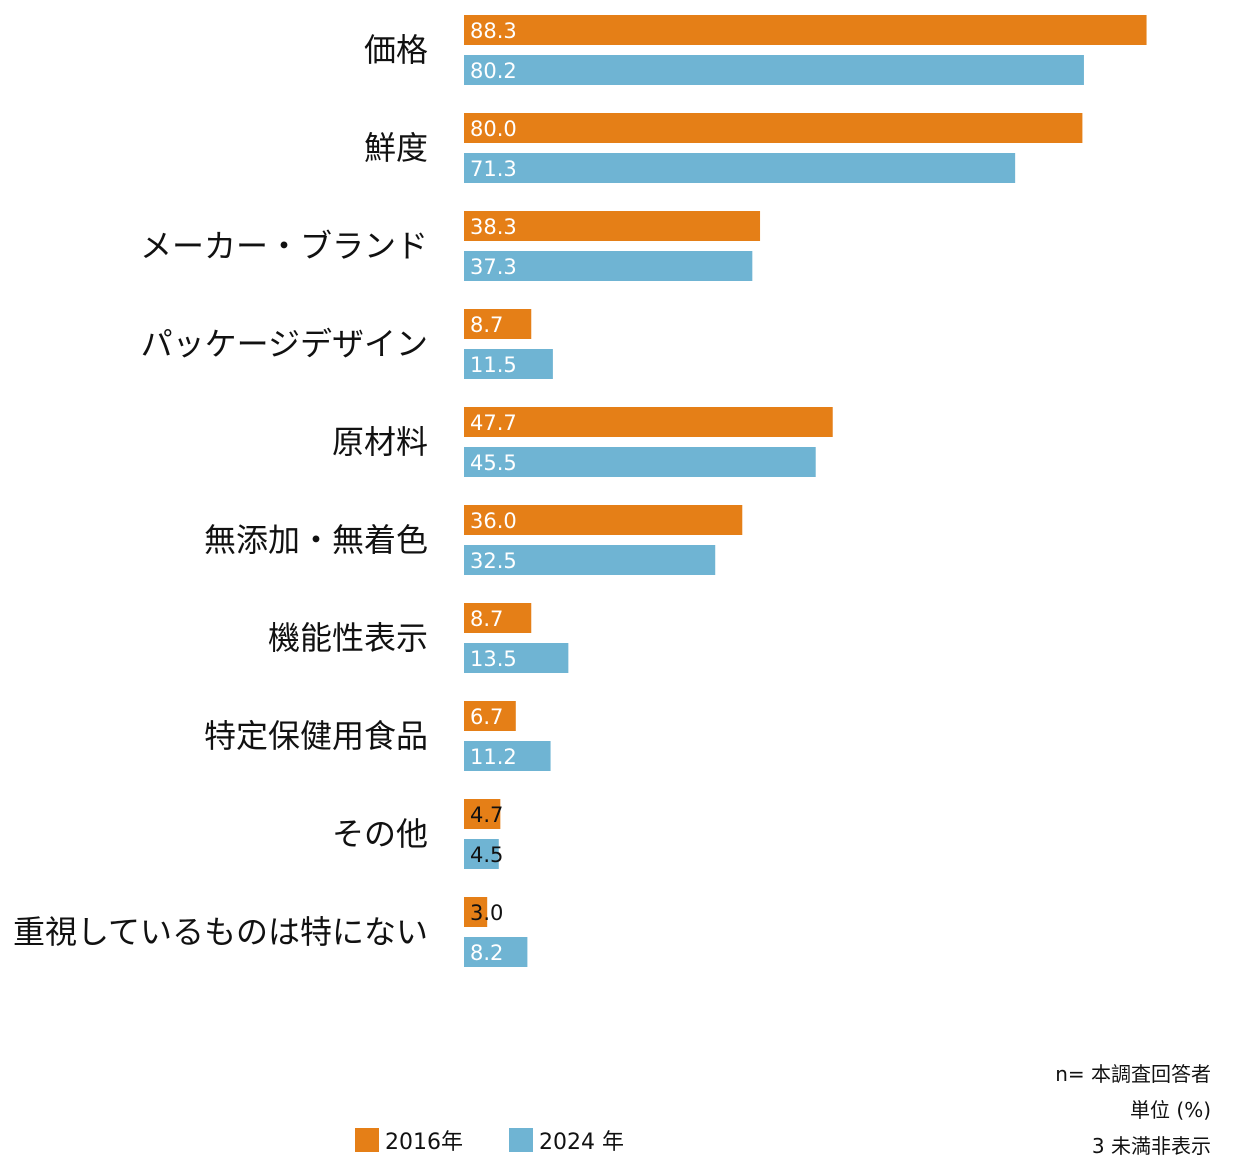 The width and height of the screenshot is (1237, 1175). Describe the element at coordinates (486, 855) in the screenshot. I see `data-label: 4.5` at that location.